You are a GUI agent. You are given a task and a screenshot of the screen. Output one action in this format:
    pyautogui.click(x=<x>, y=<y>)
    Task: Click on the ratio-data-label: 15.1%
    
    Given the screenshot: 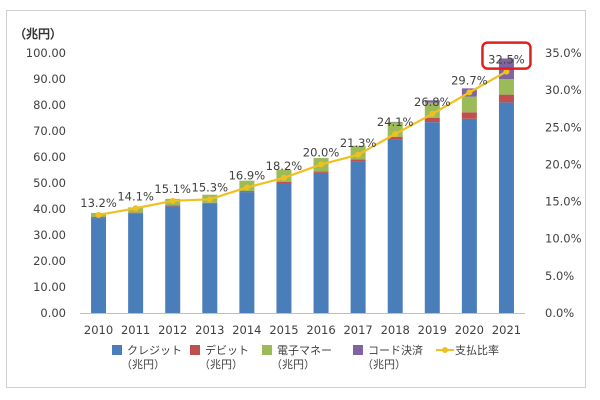 What is the action you would take?
    pyautogui.click(x=172, y=189)
    